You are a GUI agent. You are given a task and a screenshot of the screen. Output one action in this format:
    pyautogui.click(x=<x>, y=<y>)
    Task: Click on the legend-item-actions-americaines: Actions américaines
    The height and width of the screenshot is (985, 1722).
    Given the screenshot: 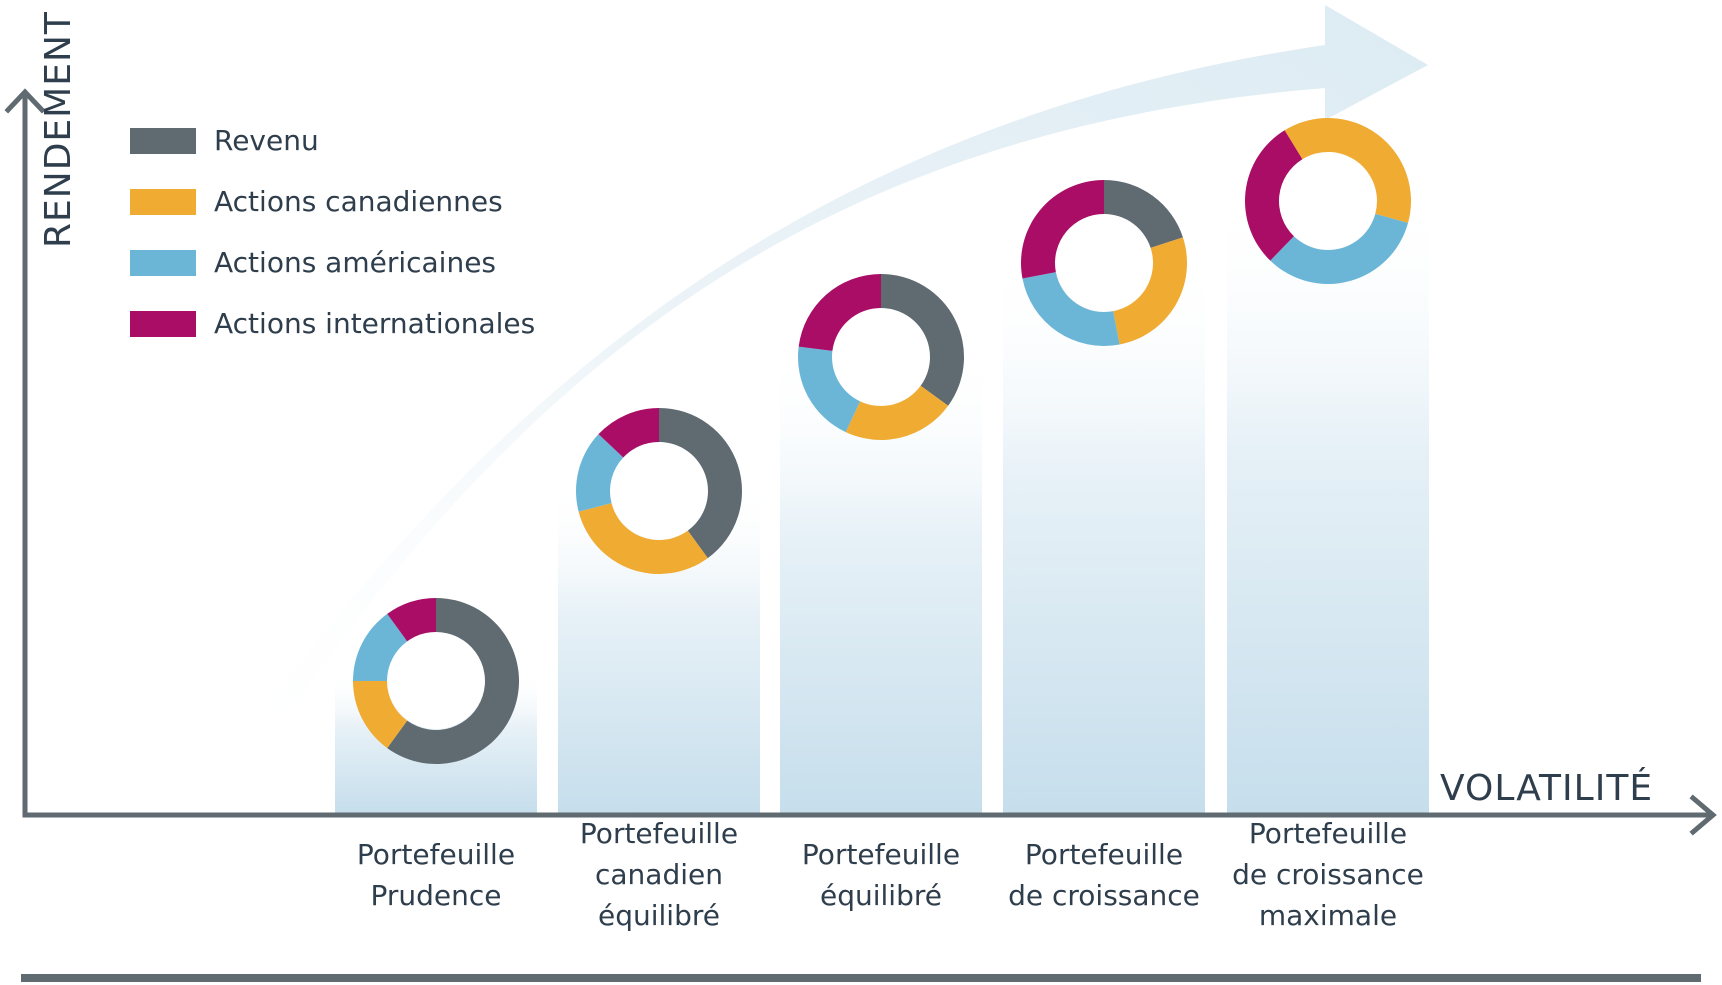 What is the action you would take?
    pyautogui.click(x=360, y=262)
    